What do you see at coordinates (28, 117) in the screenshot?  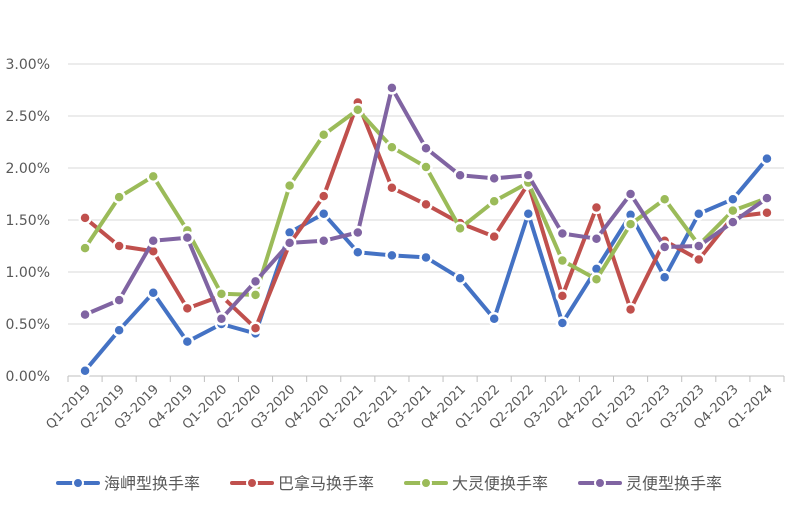 I see `y-tick-label: 2.50%` at bounding box center [28, 117].